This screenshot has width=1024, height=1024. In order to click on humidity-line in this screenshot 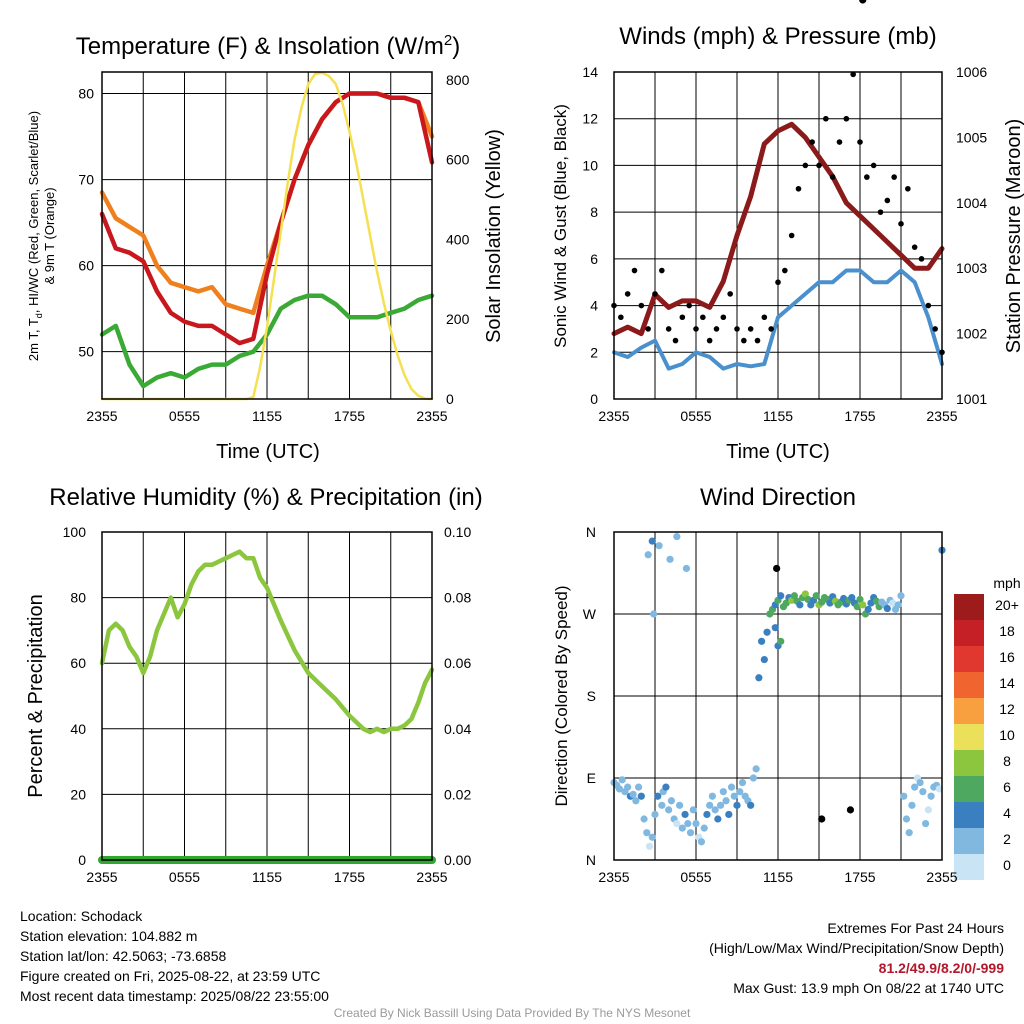, I will do `click(267, 642)`.